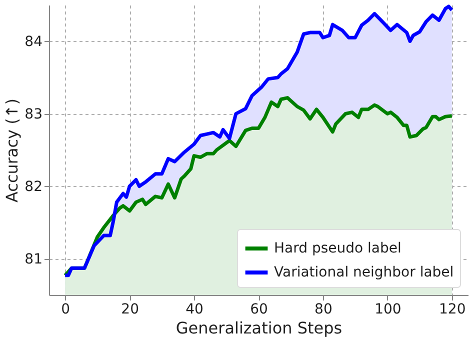  Describe the element at coordinates (33, 186) in the screenshot. I see `y-tick-label: 82` at that location.